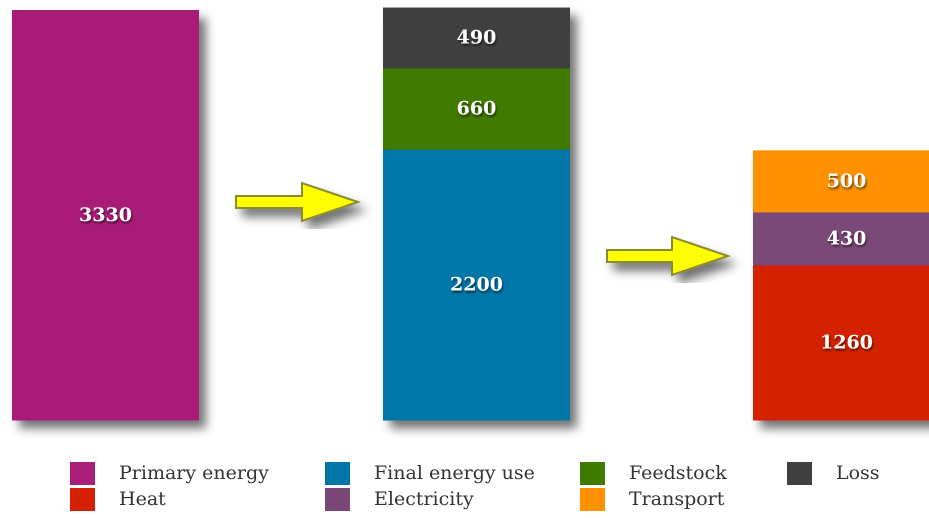 This screenshot has width=929, height=518. What do you see at coordinates (194, 473) in the screenshot?
I see `legend-label-primary-energy: Primary energy` at bounding box center [194, 473].